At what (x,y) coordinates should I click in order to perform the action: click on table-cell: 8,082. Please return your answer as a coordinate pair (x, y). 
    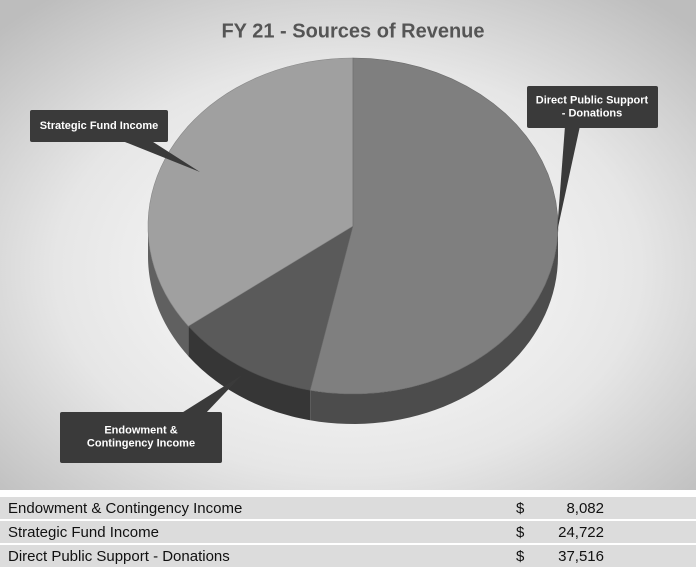
    Looking at the image, I should click on (585, 508).